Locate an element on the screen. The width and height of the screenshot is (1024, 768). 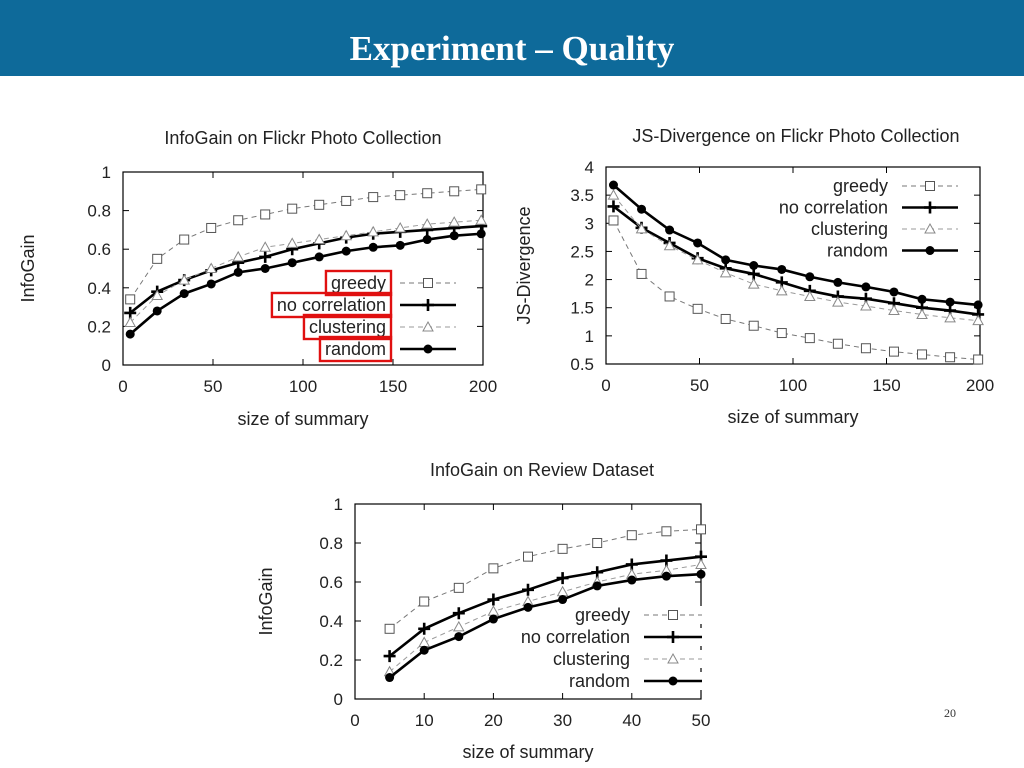
x-axis-label: size of summary is located at coordinates (527, 752).